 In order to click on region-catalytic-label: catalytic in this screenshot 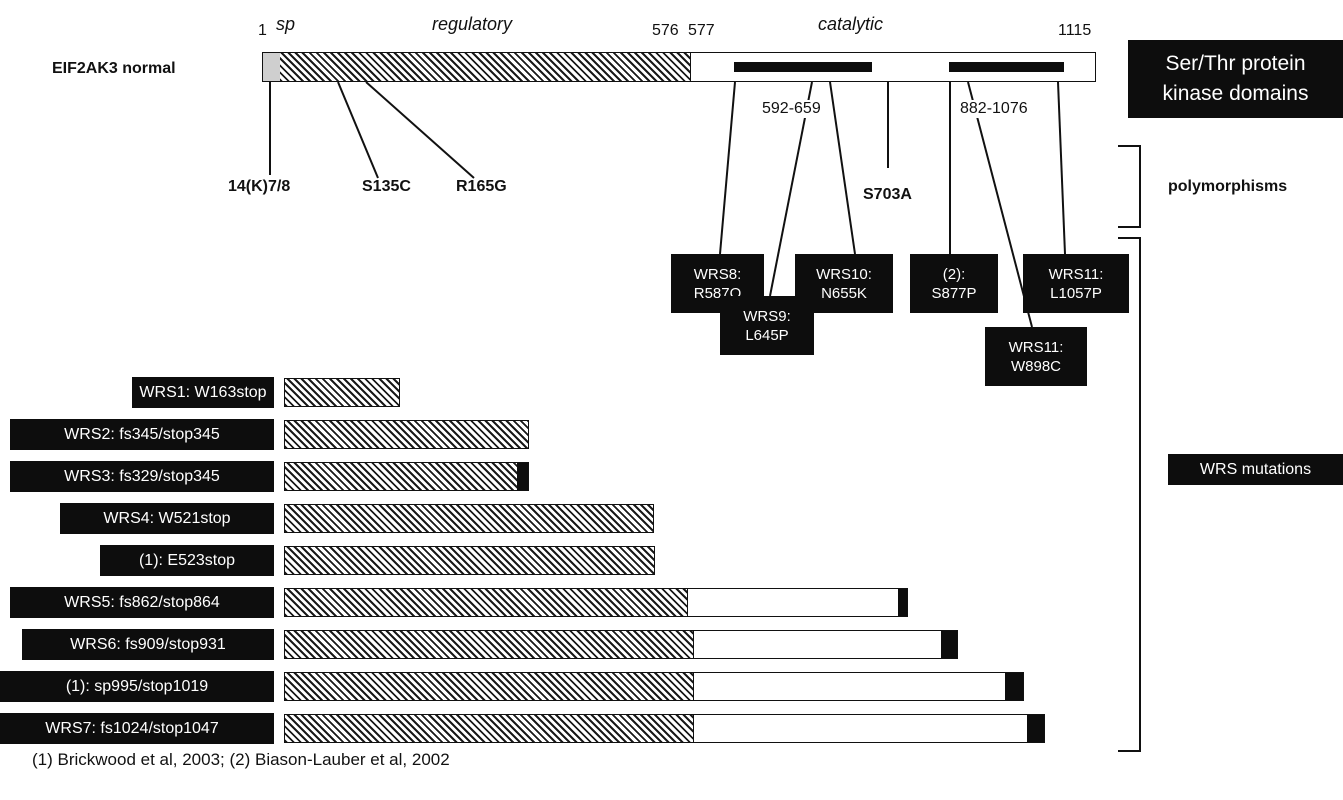, I will do `click(851, 24)`.